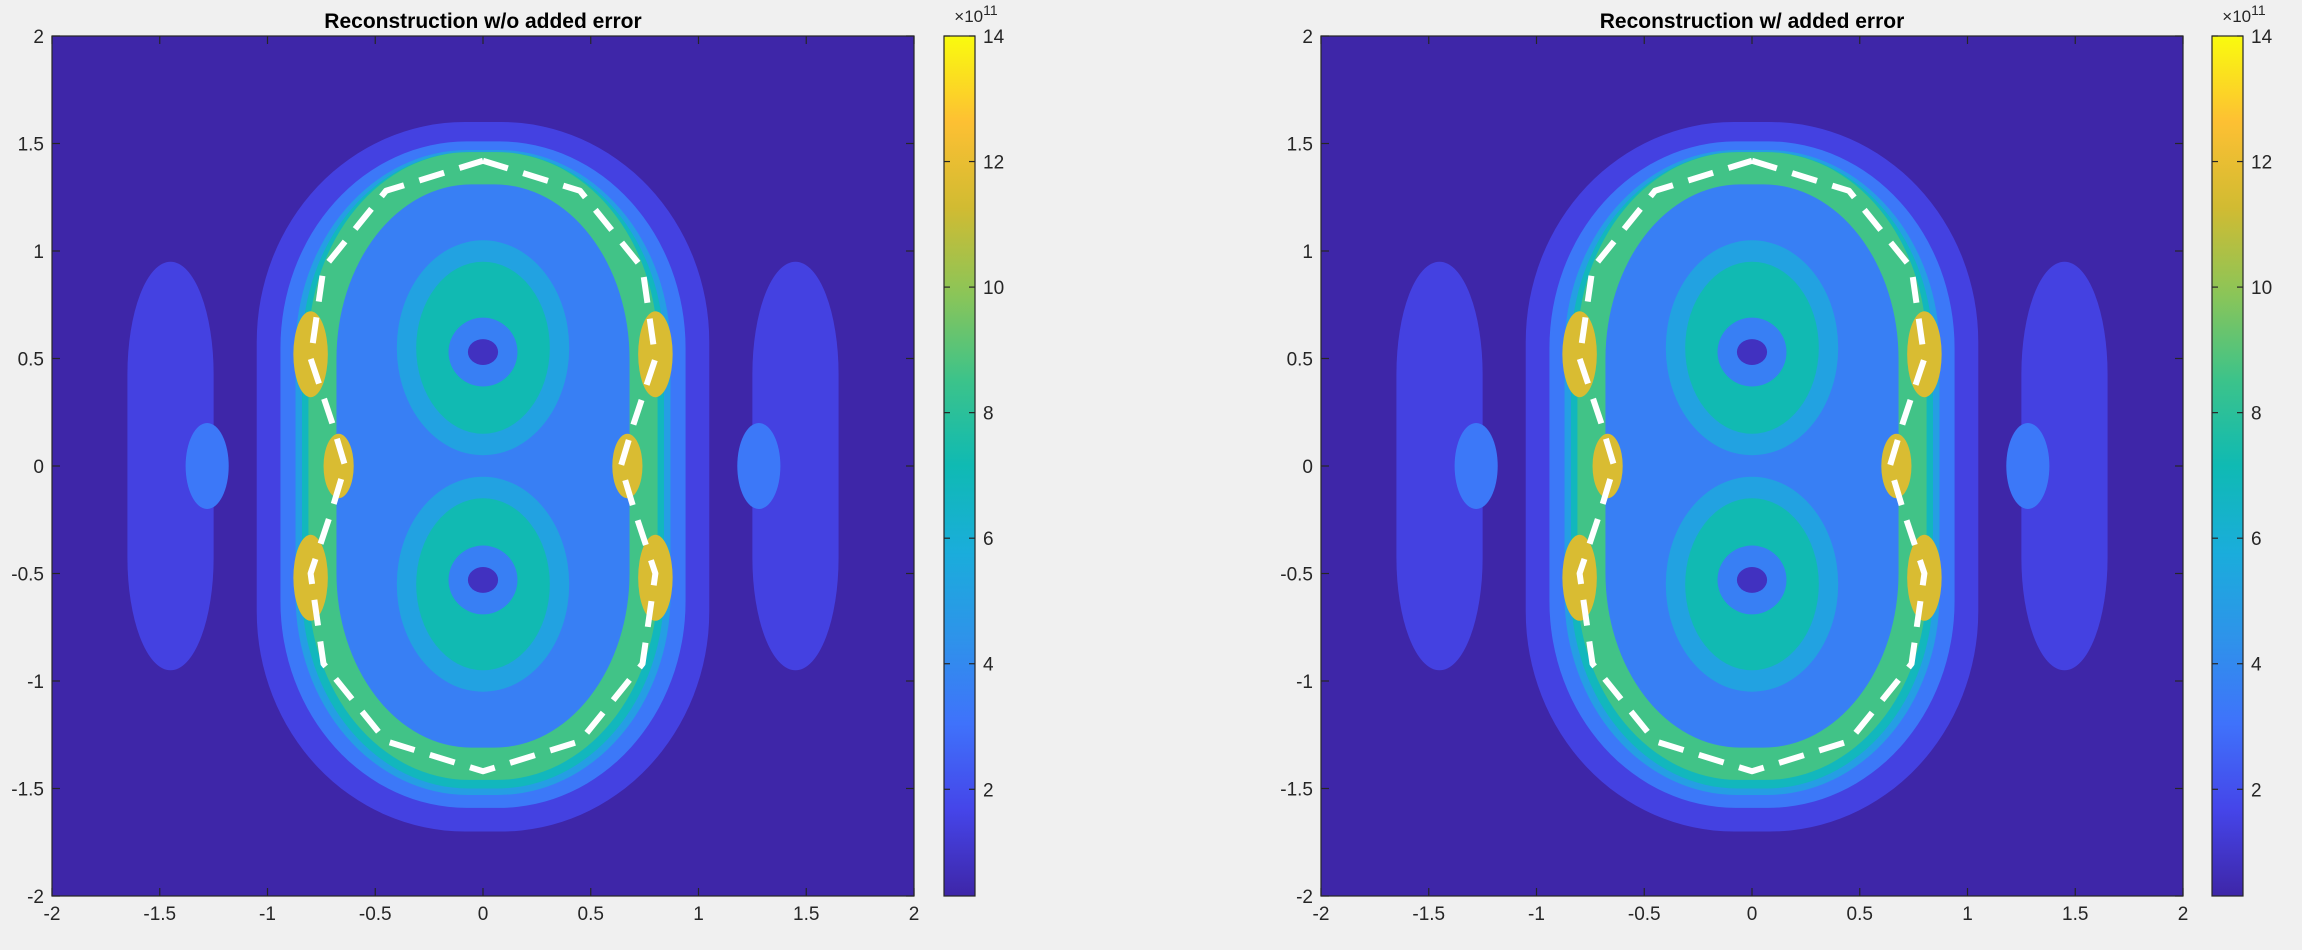 This screenshot has width=2302, height=950. I want to click on chart-title: Reconstruction w/ added error, so click(1752, 21).